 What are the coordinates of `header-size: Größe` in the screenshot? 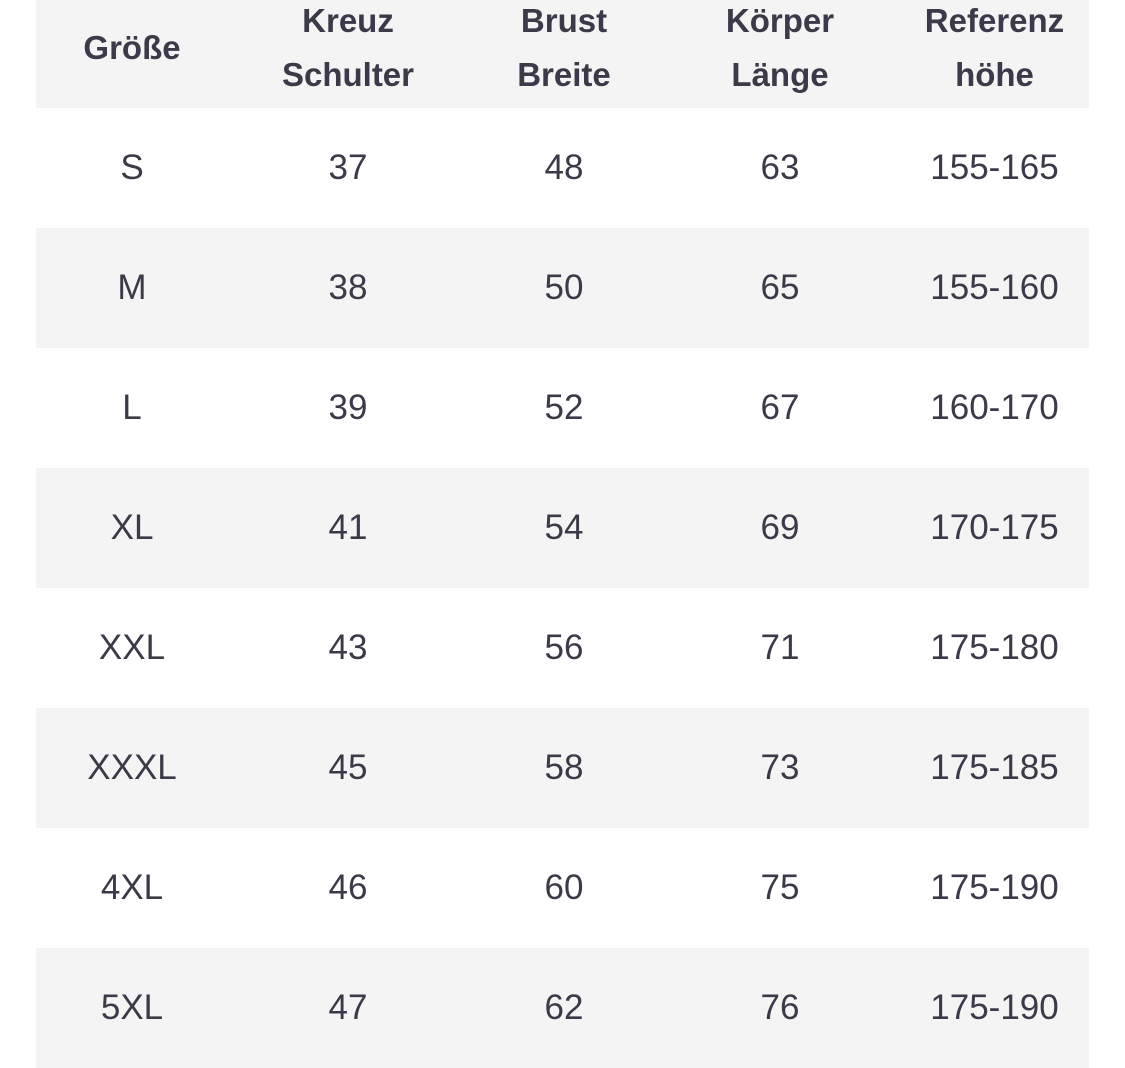 It's located at (132, 47).